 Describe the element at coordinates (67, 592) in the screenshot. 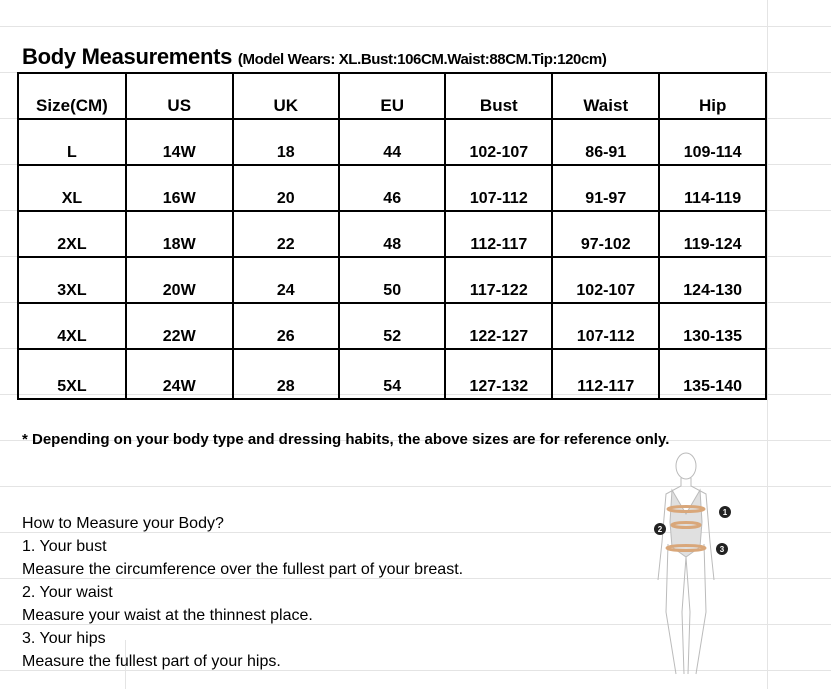

I see `howto-item: 2. Your waist` at that location.